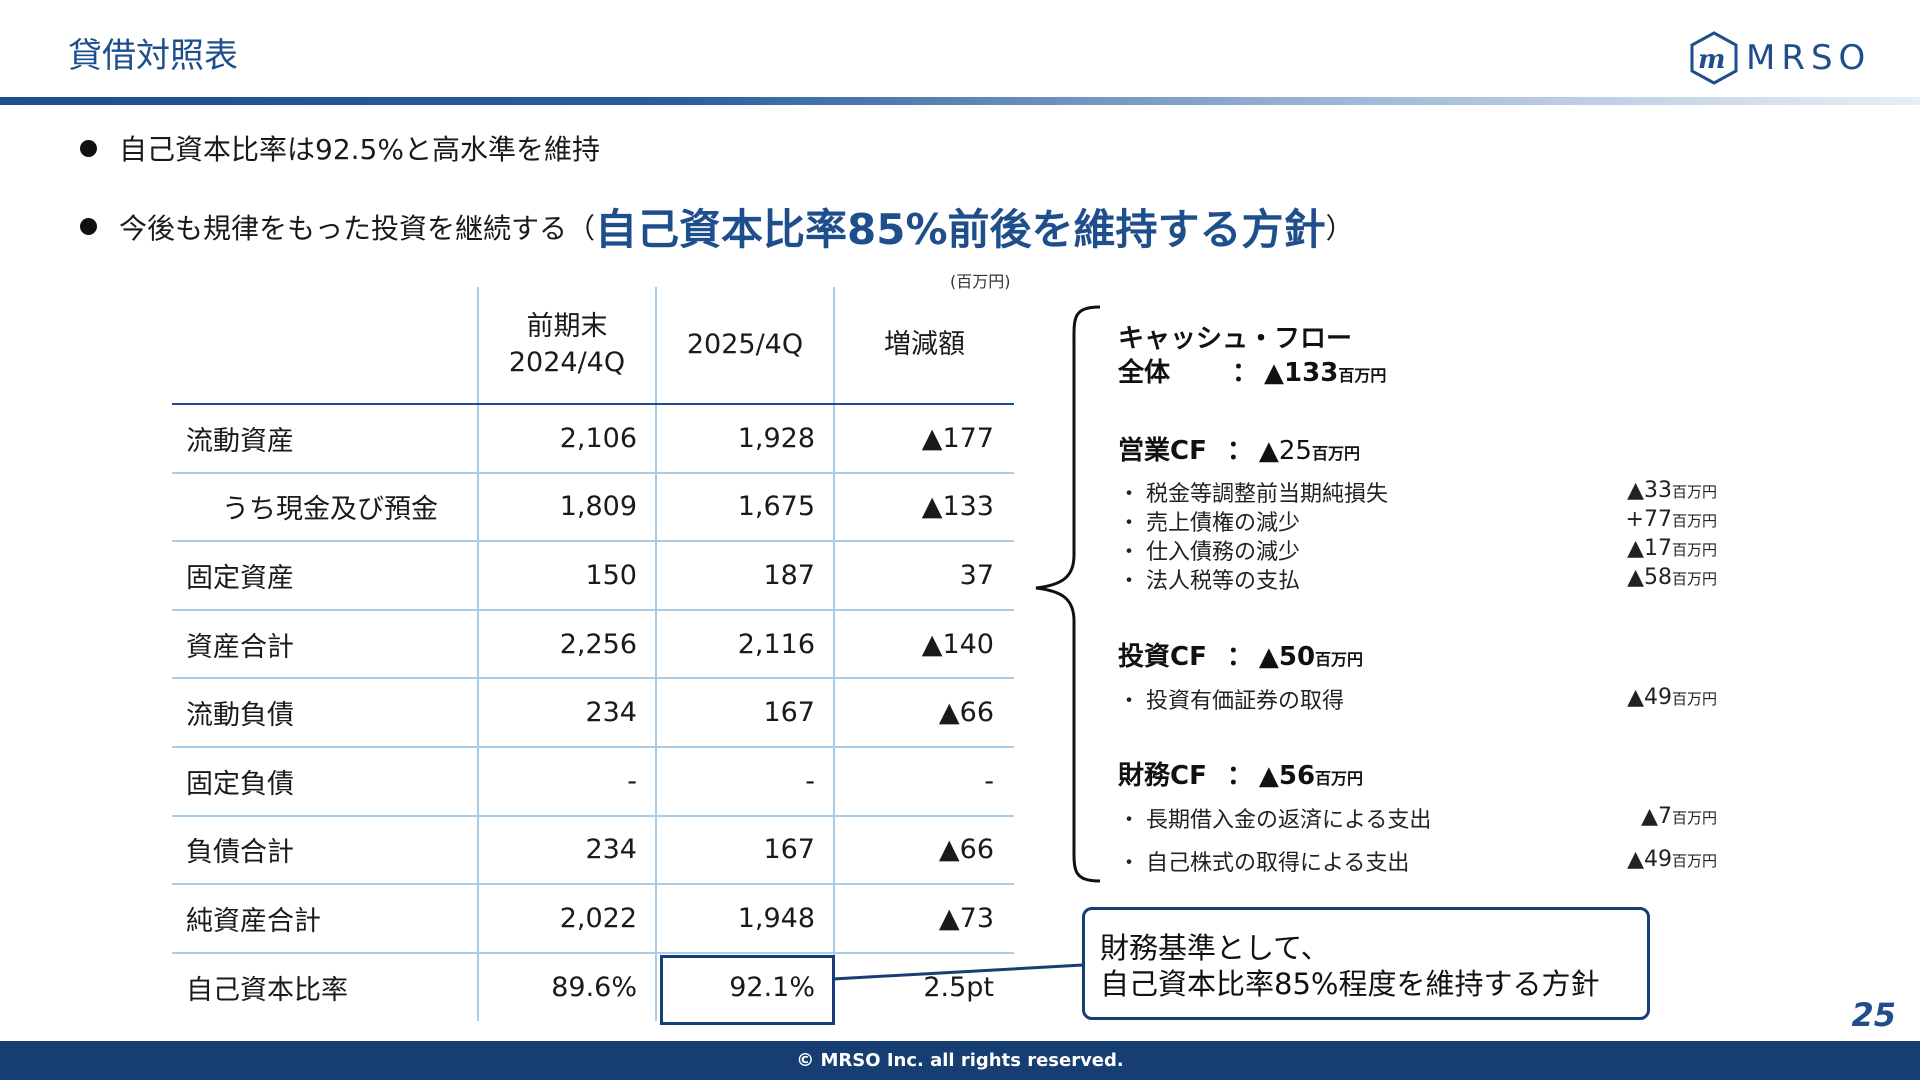  Describe the element at coordinates (923, 507) in the screenshot. I see `cell-diff: ▲133` at that location.